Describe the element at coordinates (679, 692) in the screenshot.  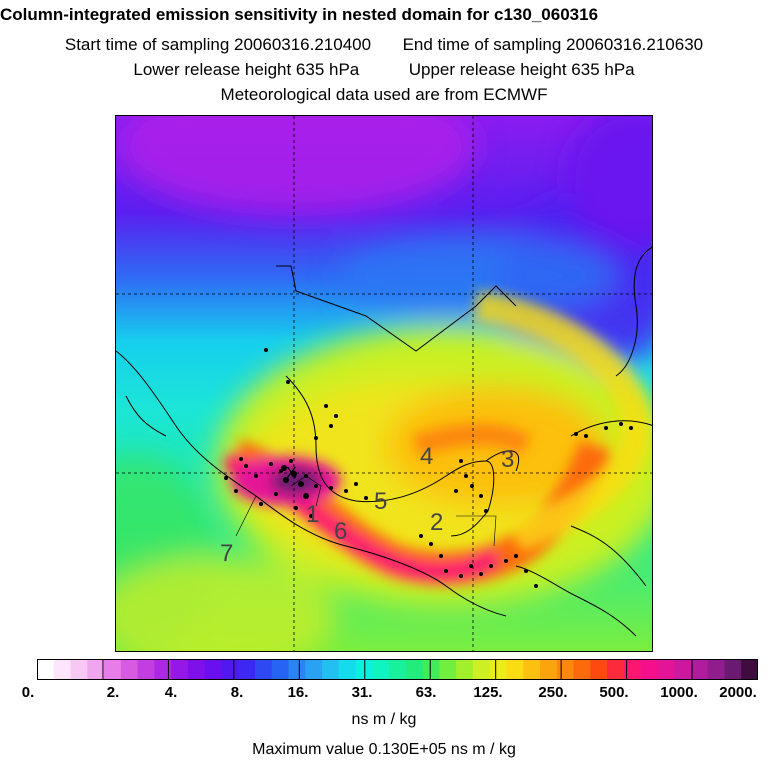
I see `colorbar-tick-10: 1000.` at that location.